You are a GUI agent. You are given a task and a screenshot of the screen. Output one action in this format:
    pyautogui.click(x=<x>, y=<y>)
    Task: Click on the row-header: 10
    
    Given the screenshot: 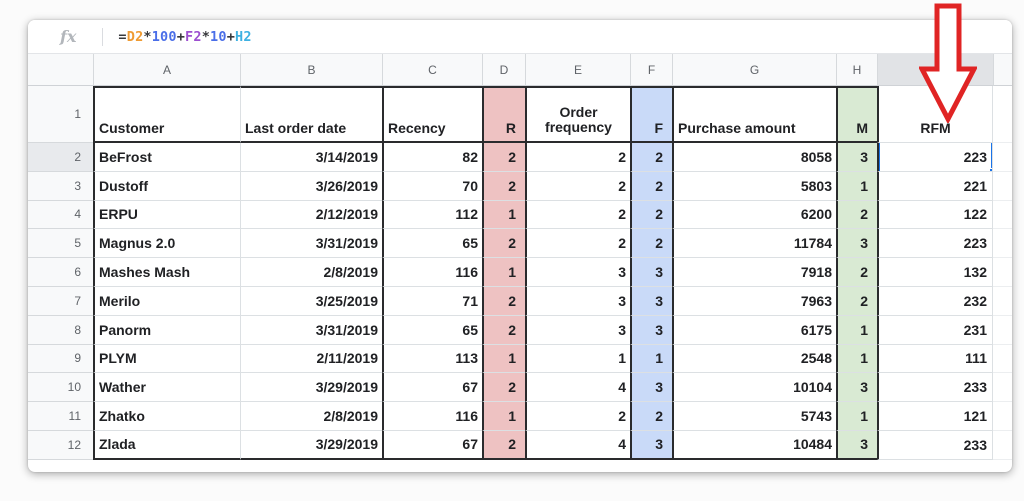 What is the action you would take?
    pyautogui.click(x=60, y=388)
    